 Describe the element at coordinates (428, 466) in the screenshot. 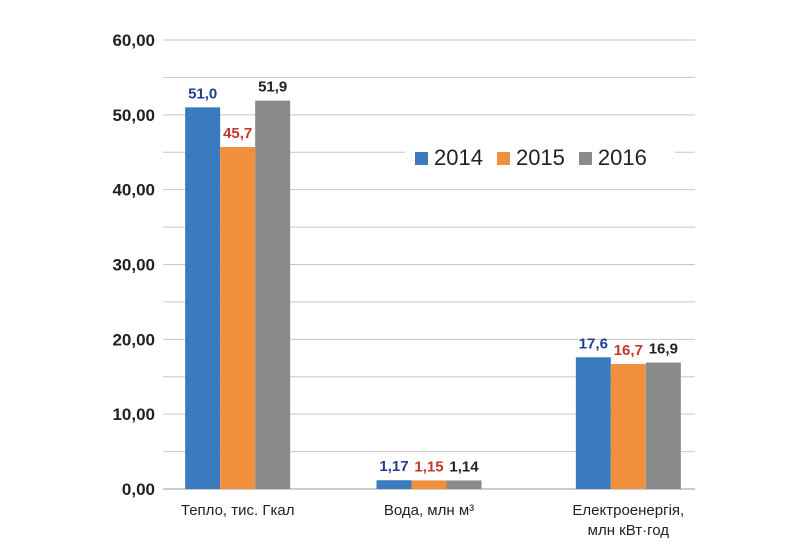

I see `data-label-2015: 1,15` at that location.